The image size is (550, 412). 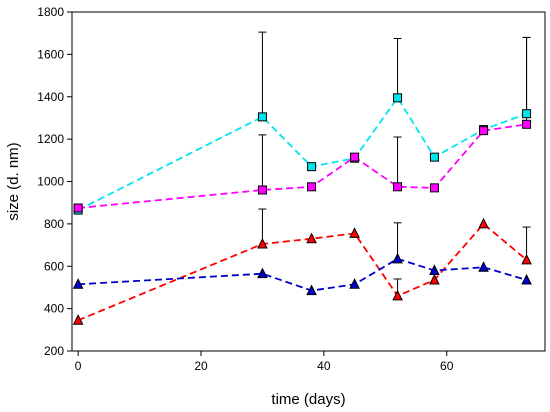 What do you see at coordinates (447, 366) in the screenshot?
I see `x-tick-label: 60` at bounding box center [447, 366].